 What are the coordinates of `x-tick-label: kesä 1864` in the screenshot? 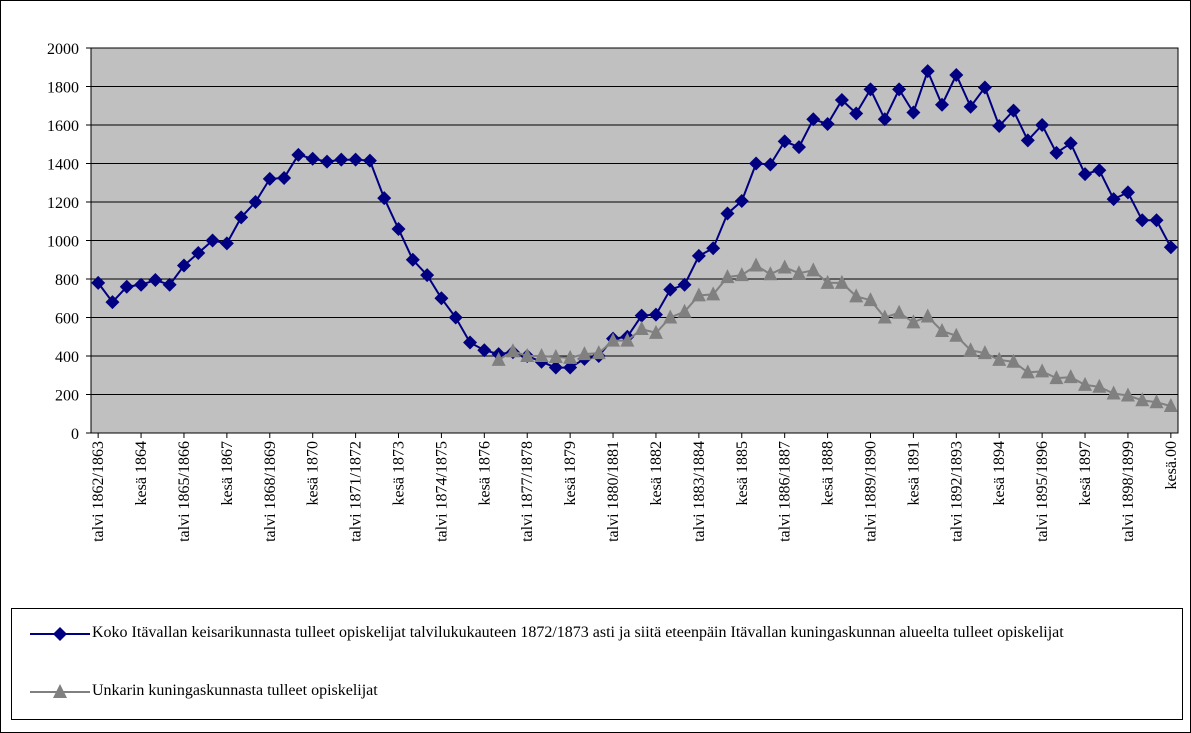 It's located at (141, 473).